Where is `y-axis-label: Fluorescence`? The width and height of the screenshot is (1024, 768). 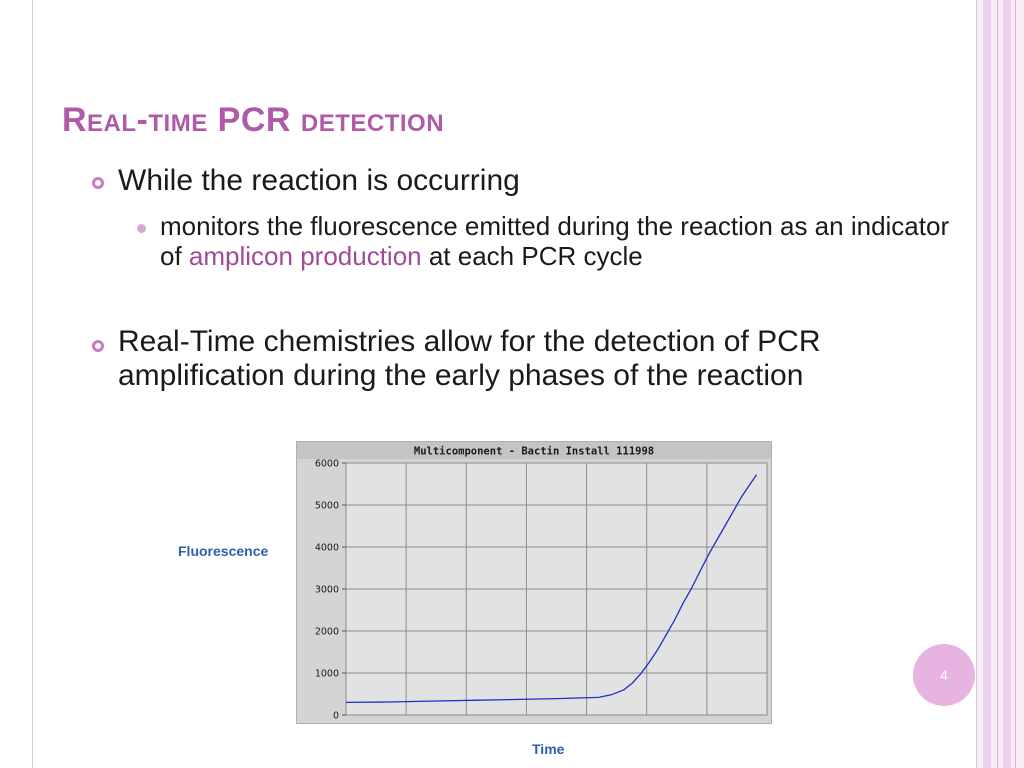
y-axis-label: Fluorescence is located at coordinates (223, 551).